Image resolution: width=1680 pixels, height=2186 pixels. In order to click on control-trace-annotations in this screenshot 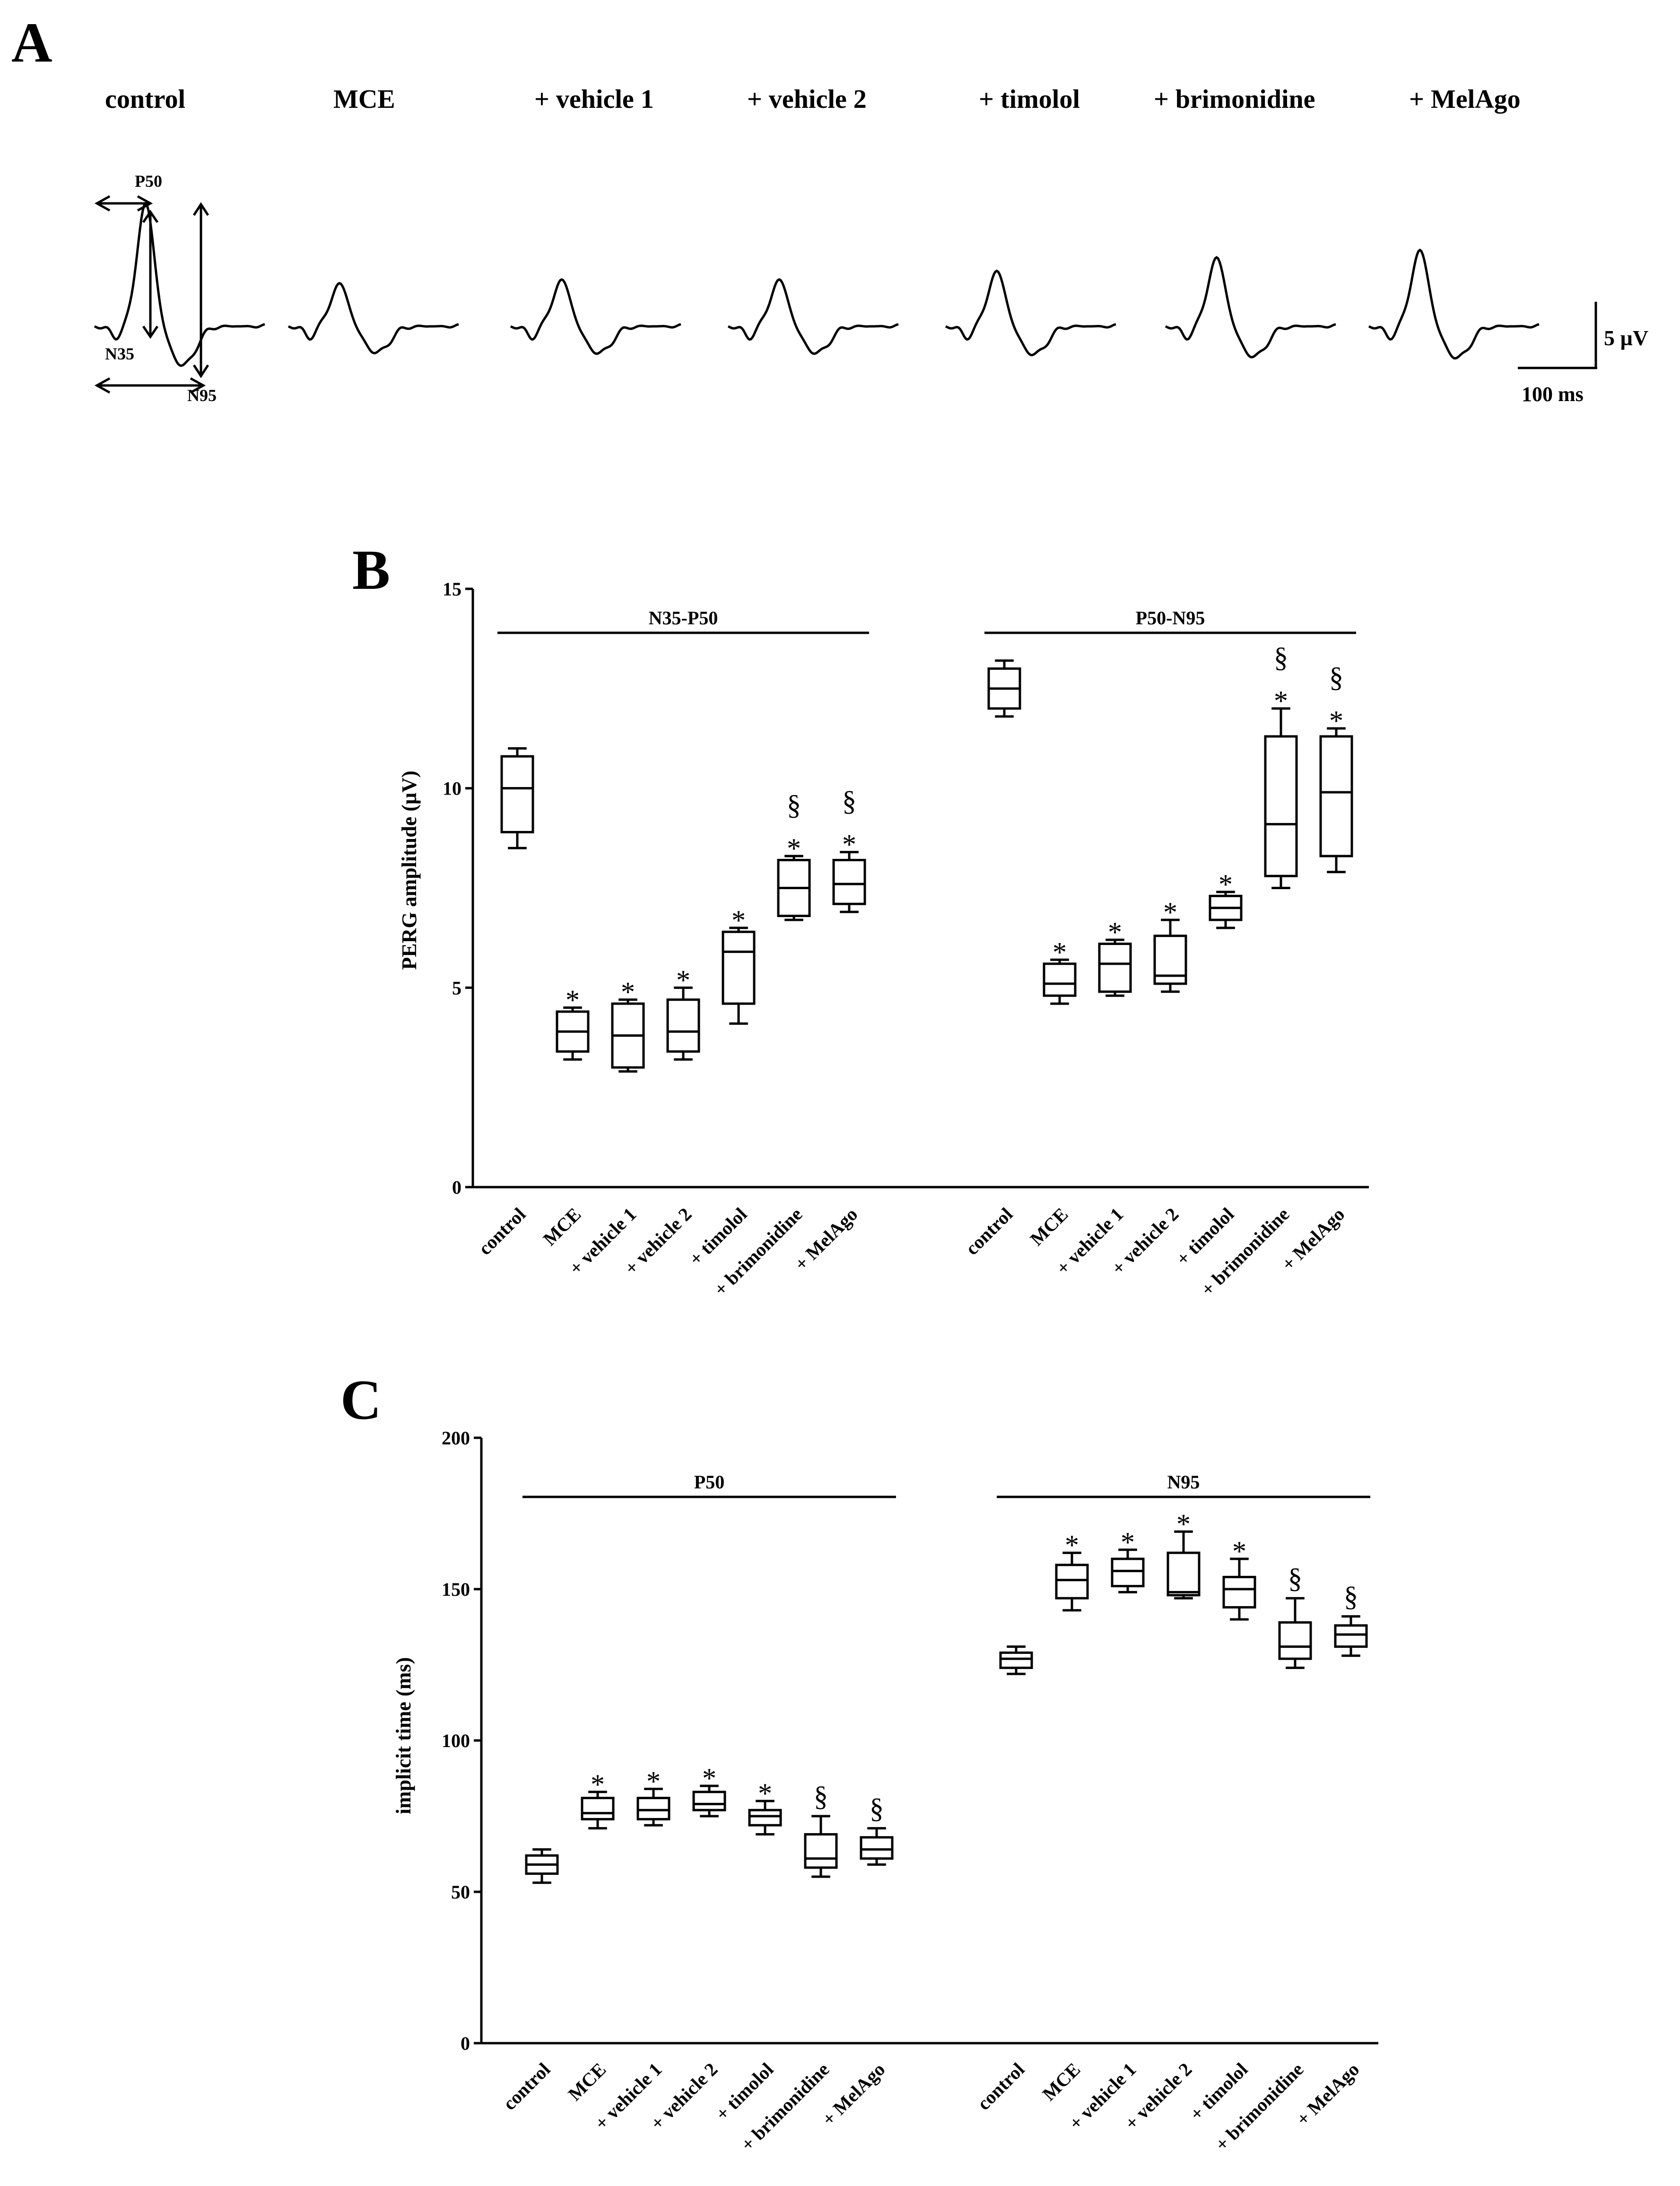, I will do `click(151, 294)`.